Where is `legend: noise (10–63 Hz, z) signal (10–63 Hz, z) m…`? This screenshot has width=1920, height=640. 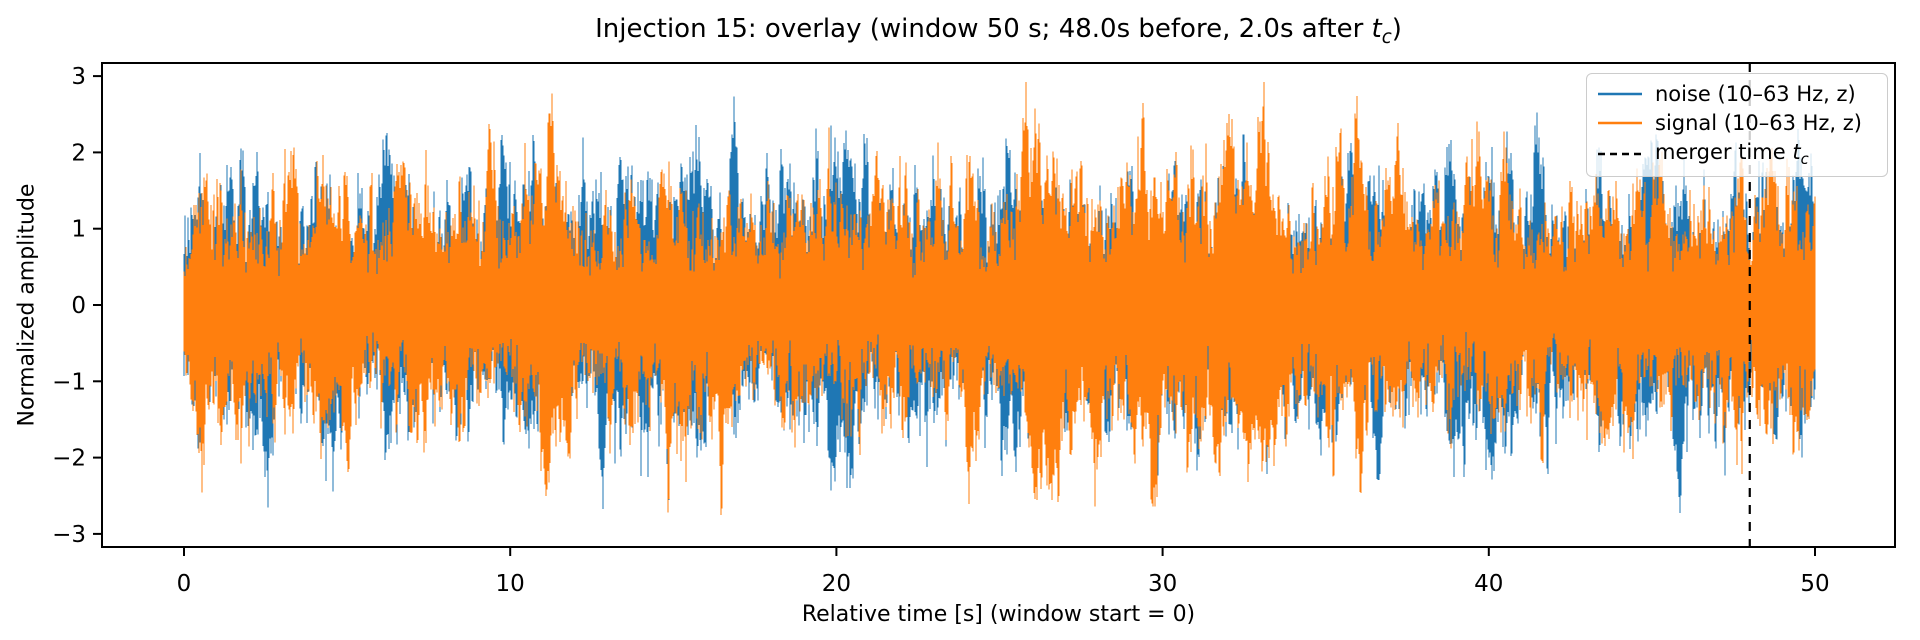
legend: noise (10–63 Hz, z) signal (10–63 Hz, z) m… is located at coordinates (1737, 125).